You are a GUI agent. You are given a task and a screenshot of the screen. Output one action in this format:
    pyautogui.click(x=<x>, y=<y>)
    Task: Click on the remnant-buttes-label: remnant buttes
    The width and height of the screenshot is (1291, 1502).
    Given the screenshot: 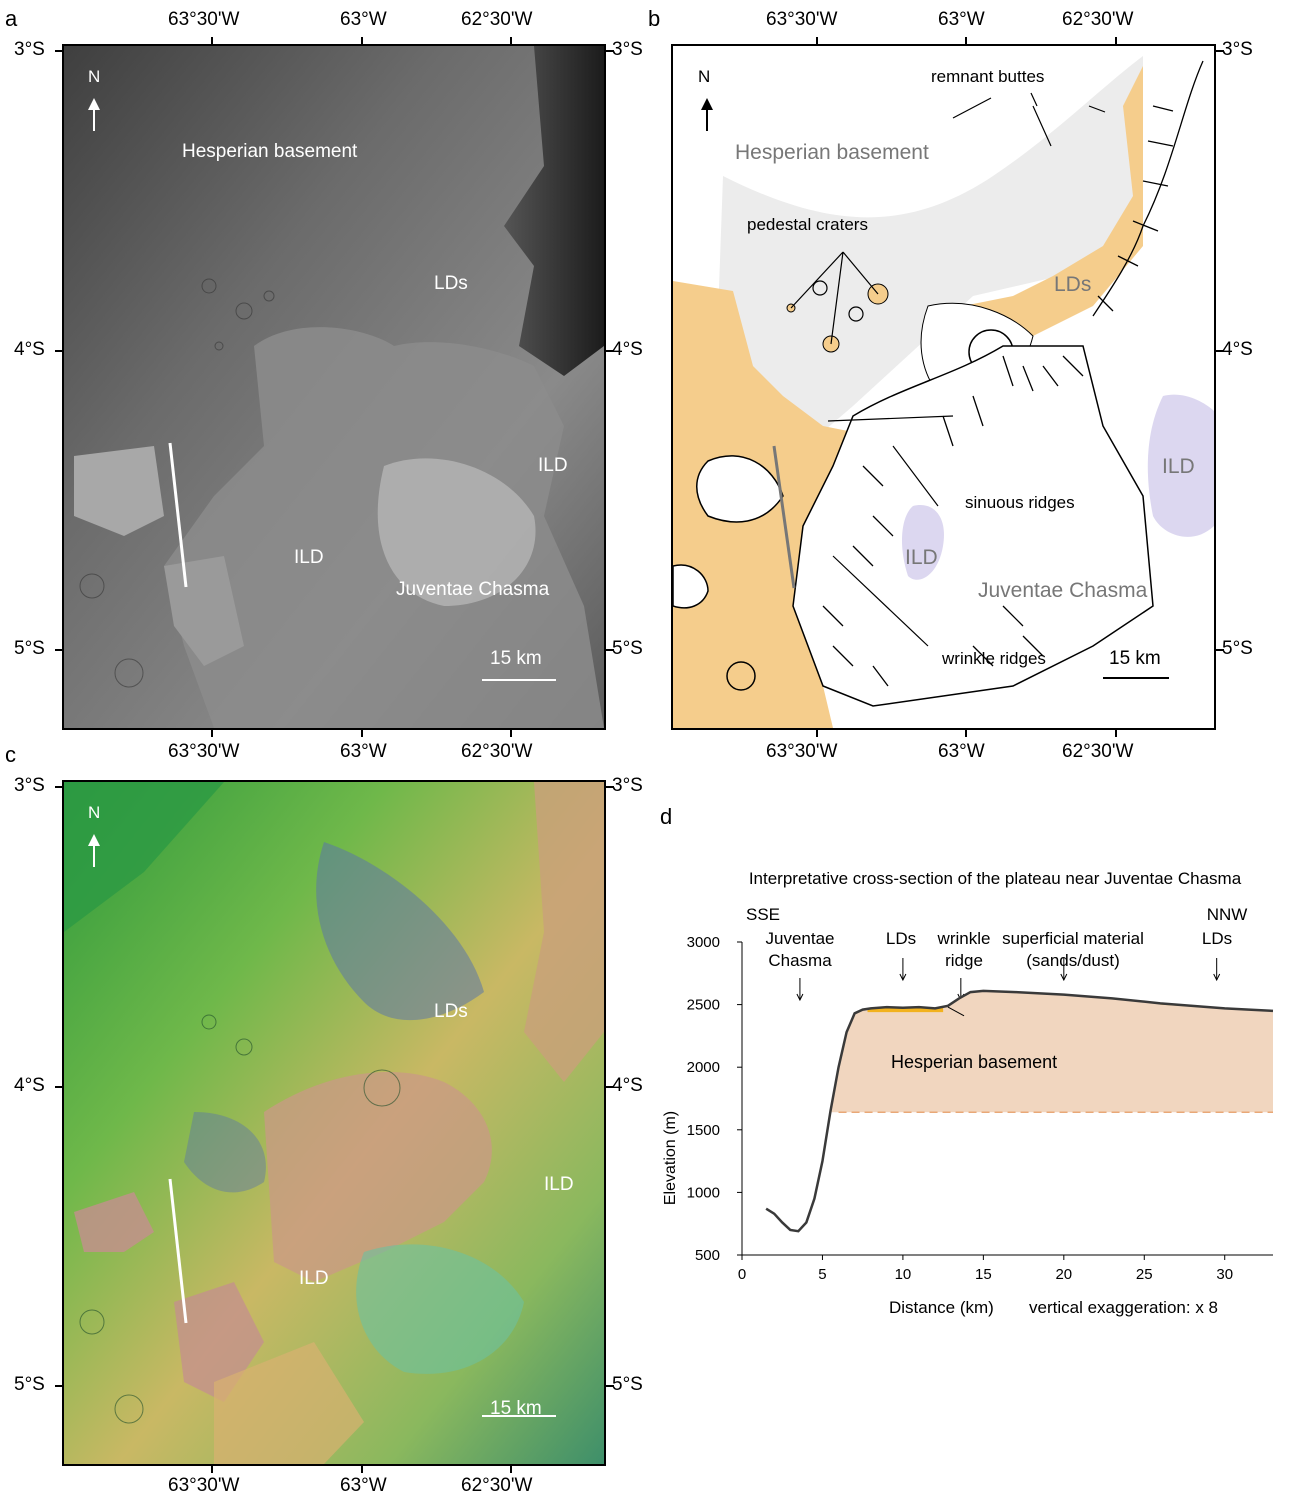 What is the action you would take?
    pyautogui.click(x=988, y=76)
    